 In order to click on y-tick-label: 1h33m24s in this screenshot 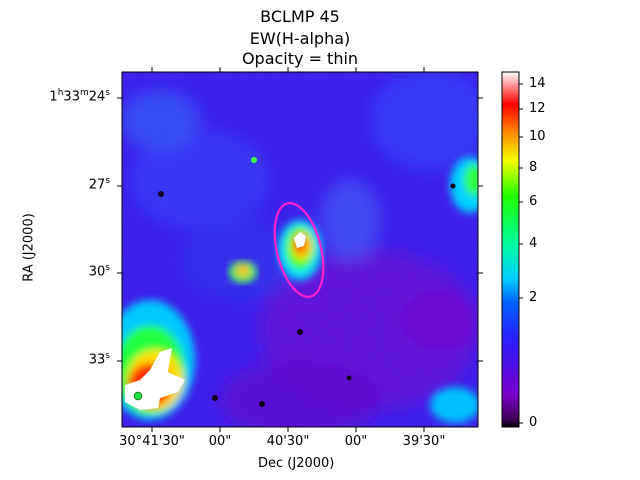, I will do `click(79, 96)`.